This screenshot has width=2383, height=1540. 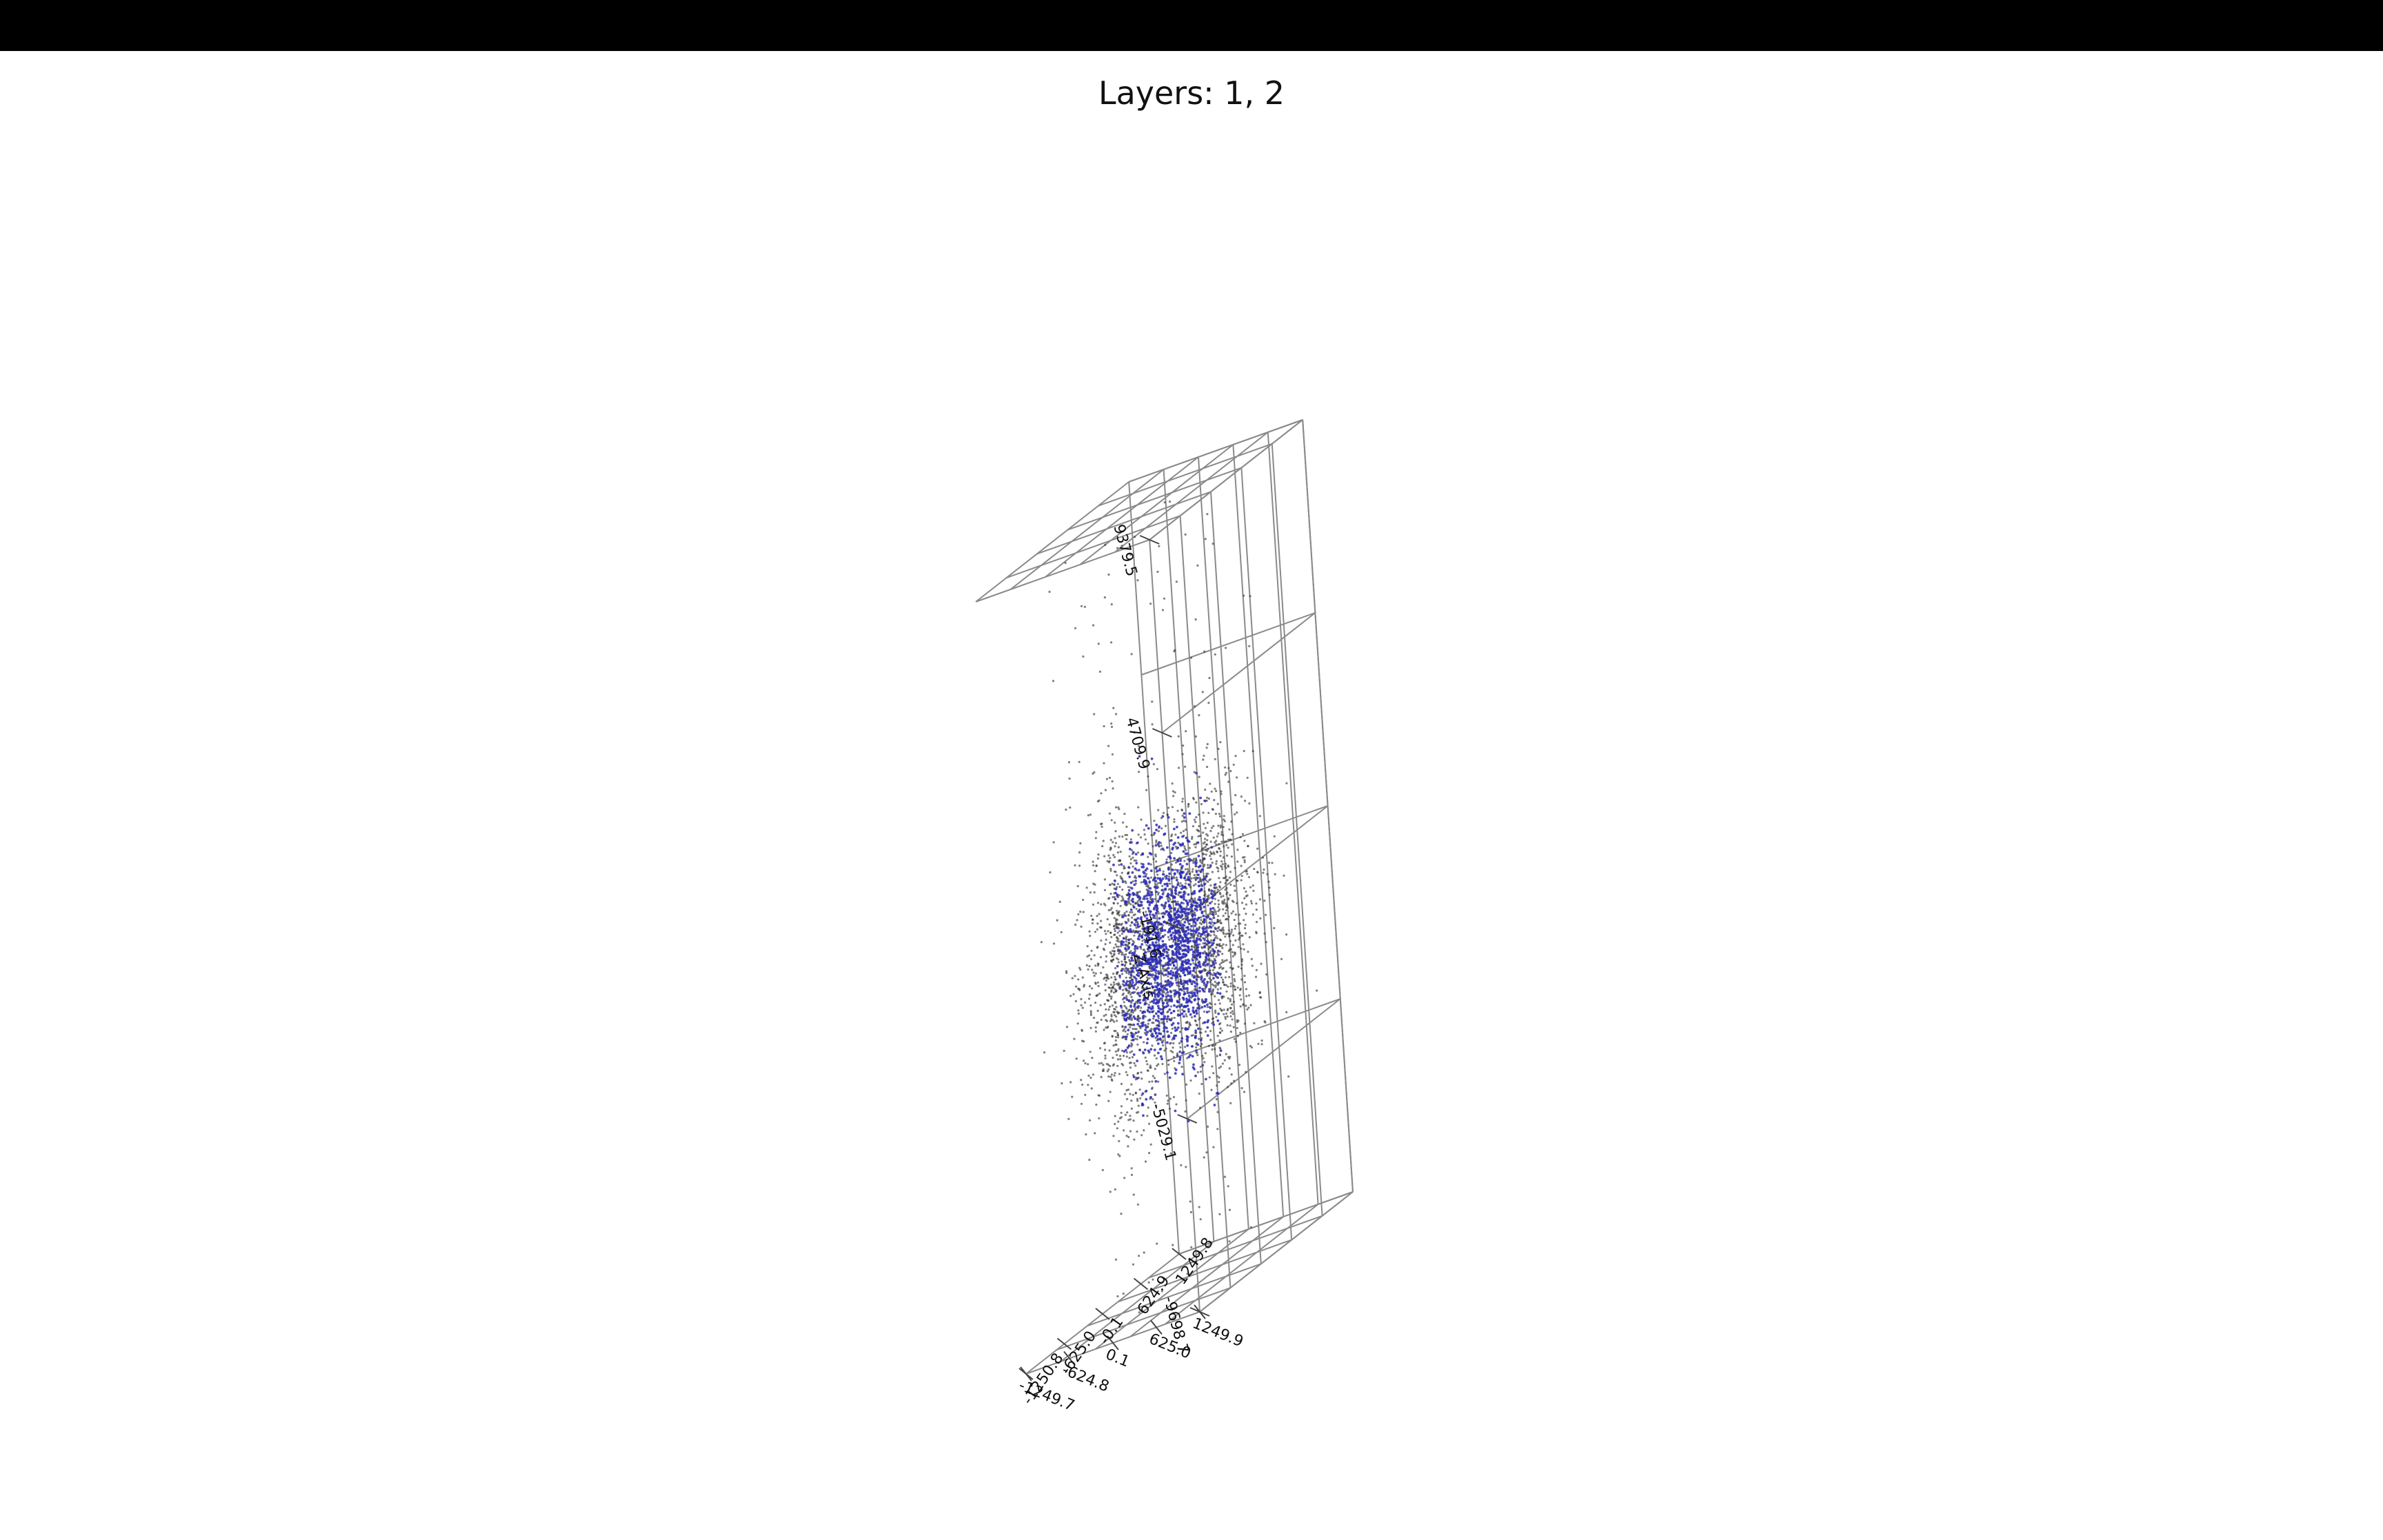 I want to click on z-tick-mark, so click(x=1162, y=733).